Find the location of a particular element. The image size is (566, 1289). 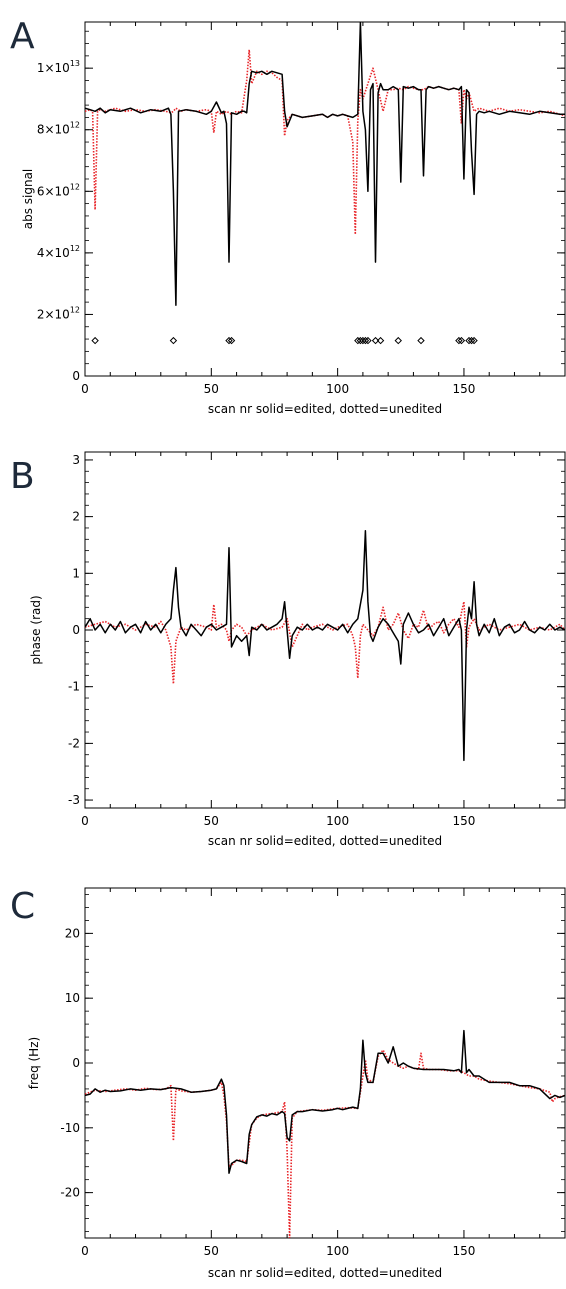

y-tick-label-a: 6×10¹² is located at coordinates (58, 190).